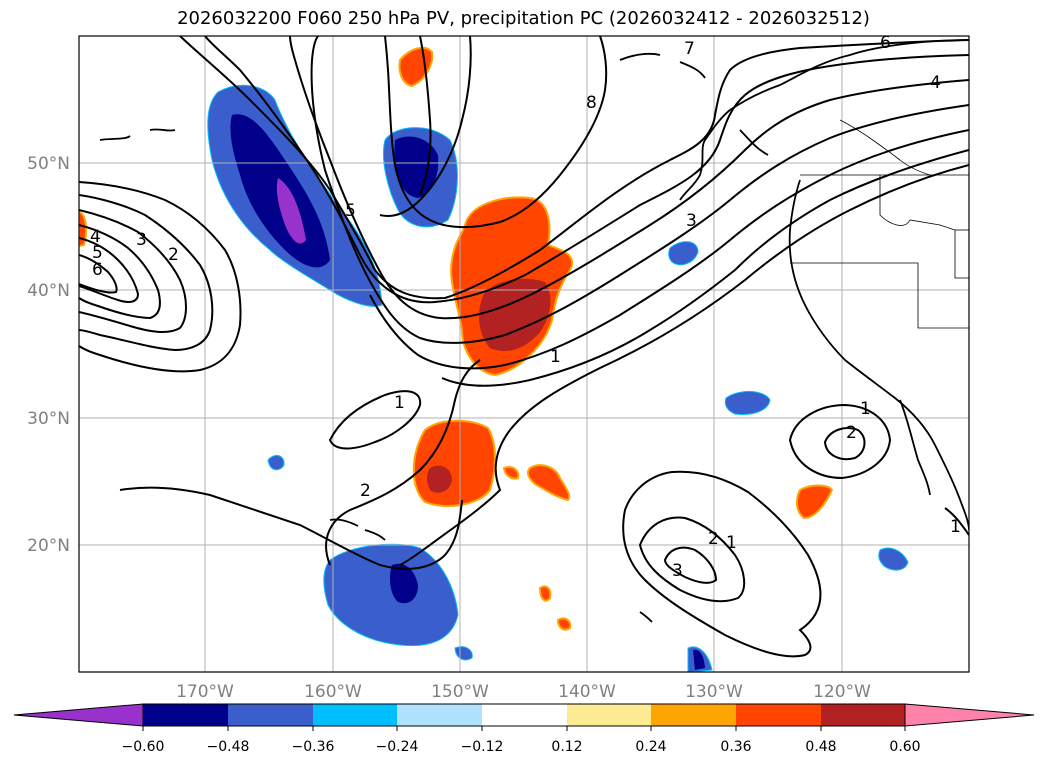 Image resolution: width=1047 pixels, height=765 pixels. What do you see at coordinates (205, 692) in the screenshot?
I see `lon-label: 170°W` at bounding box center [205, 692].